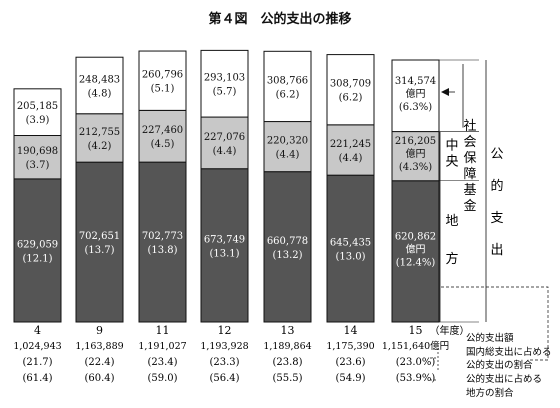  What do you see at coordinates (415, 236) in the screenshot?
I see `value-label: 620,862` at bounding box center [415, 236].